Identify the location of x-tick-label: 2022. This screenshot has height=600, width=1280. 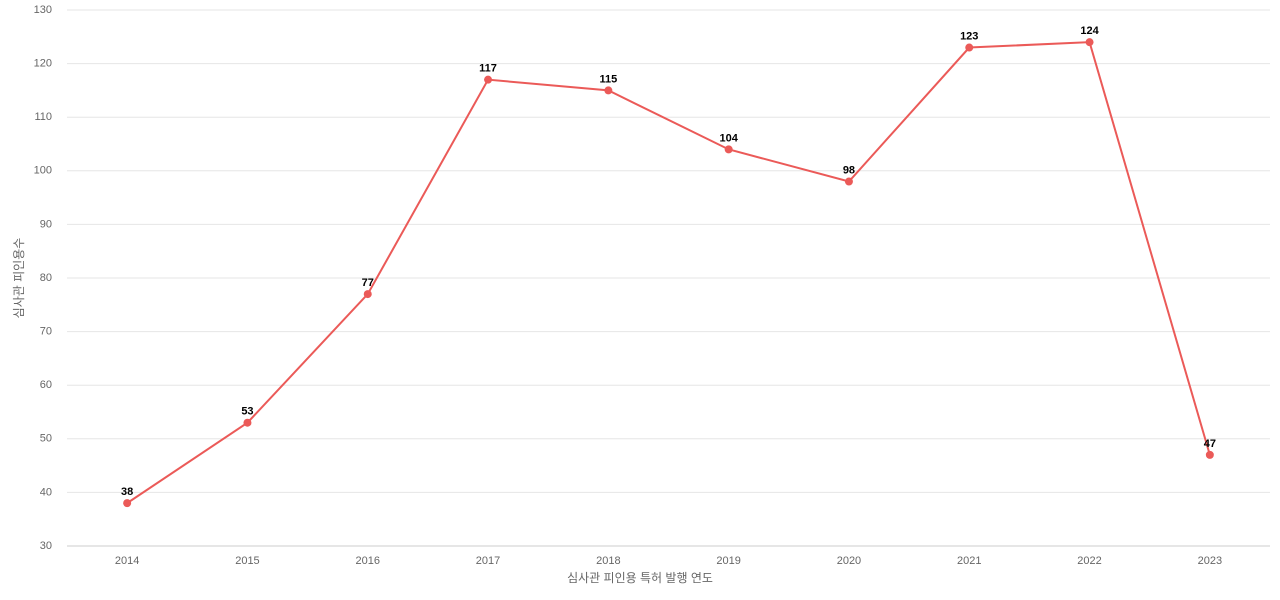
(1089, 561).